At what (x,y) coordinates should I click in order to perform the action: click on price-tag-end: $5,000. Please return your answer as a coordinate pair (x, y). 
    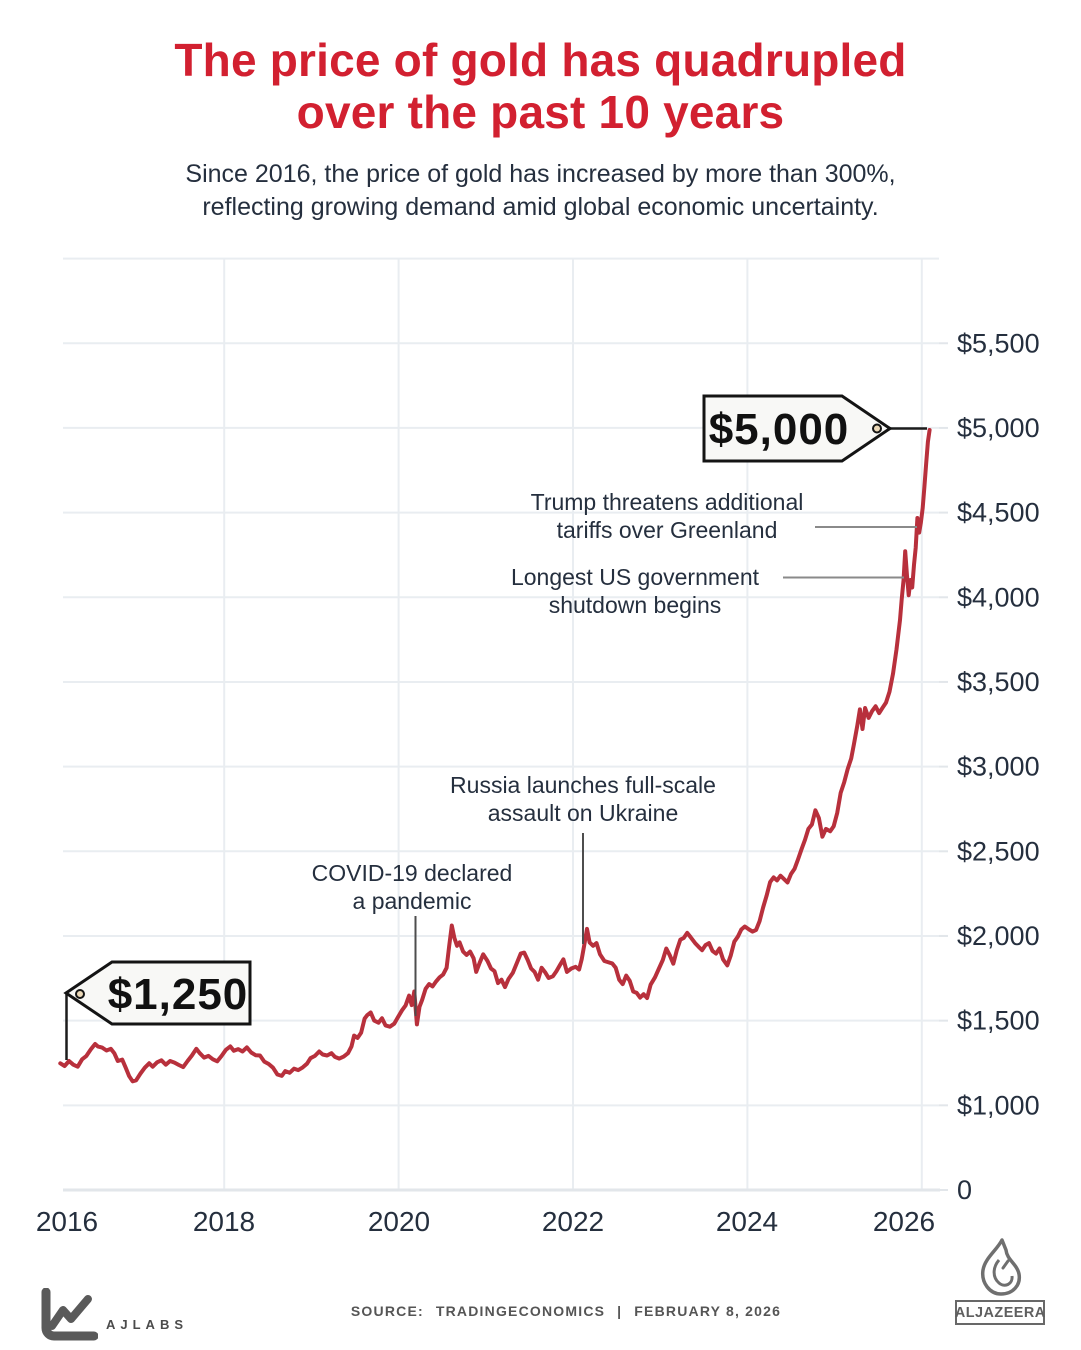
    Looking at the image, I should click on (814, 428).